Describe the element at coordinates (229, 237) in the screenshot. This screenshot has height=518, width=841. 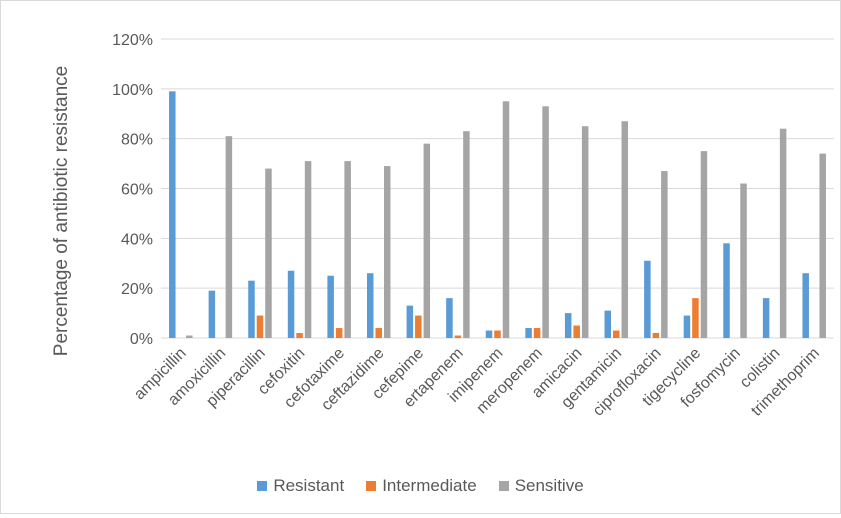
I see `bar-sensitive-amoxicillin` at that location.